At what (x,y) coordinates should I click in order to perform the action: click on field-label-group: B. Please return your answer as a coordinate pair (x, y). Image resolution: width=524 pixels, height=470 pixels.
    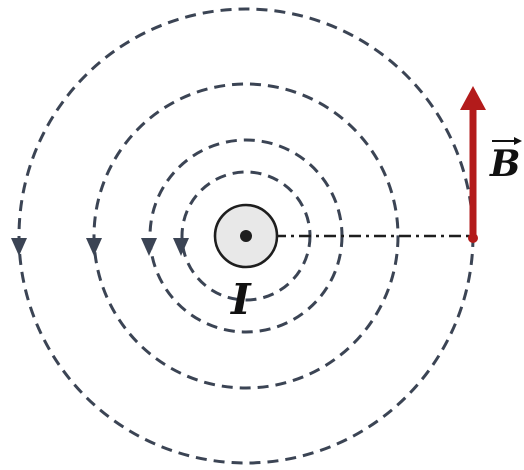
    Looking at the image, I should click on (505, 161).